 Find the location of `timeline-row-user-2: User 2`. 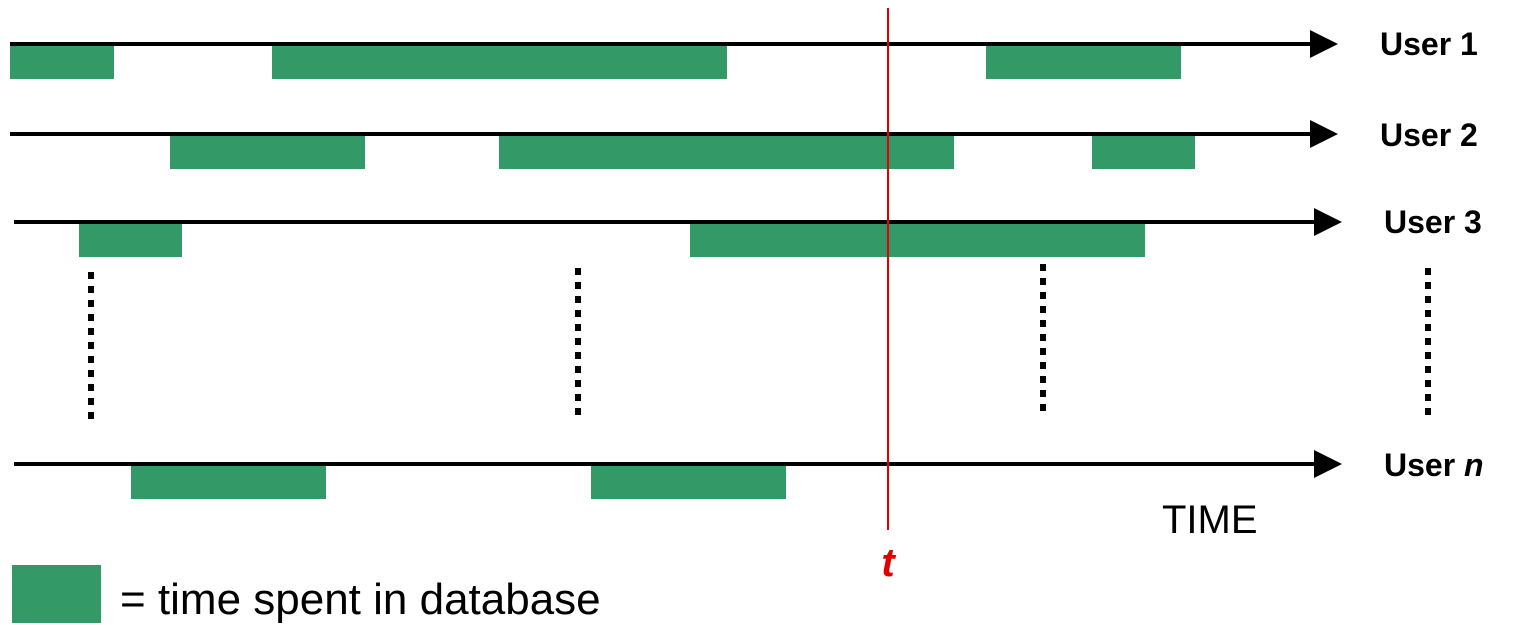

timeline-row-user-2: User 2 is located at coordinates (744, 143).